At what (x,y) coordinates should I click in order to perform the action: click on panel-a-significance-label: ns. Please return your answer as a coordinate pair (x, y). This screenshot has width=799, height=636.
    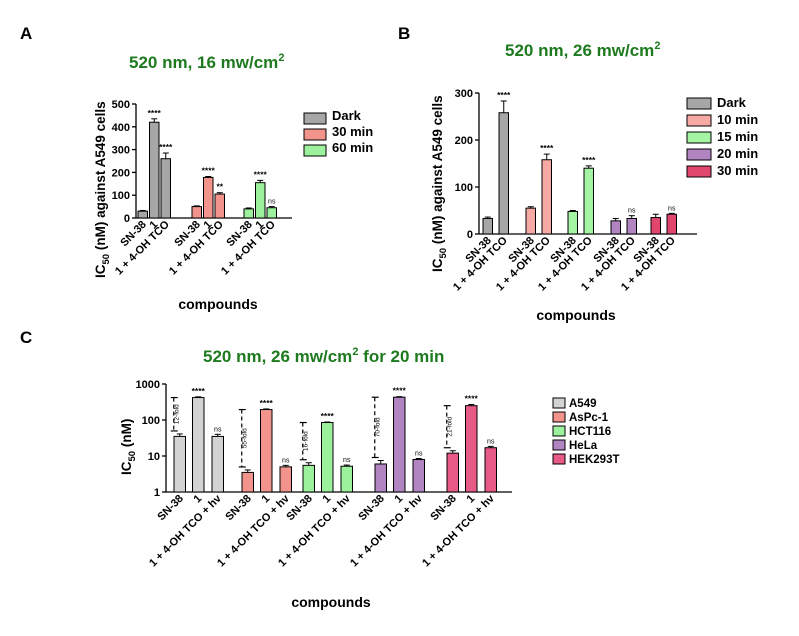
    Looking at the image, I should click on (272, 202).